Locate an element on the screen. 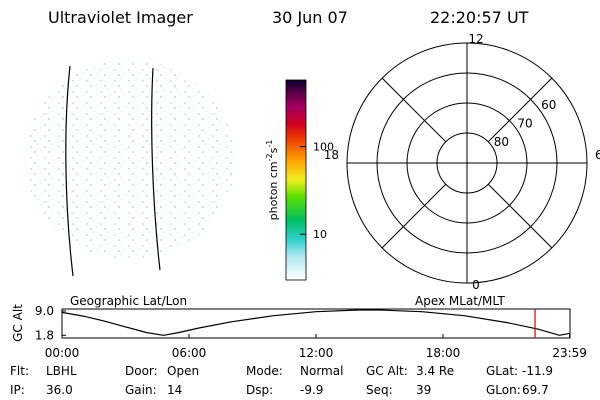 The height and width of the screenshot is (400, 600). x-tick-label: 23:59 is located at coordinates (569, 353).